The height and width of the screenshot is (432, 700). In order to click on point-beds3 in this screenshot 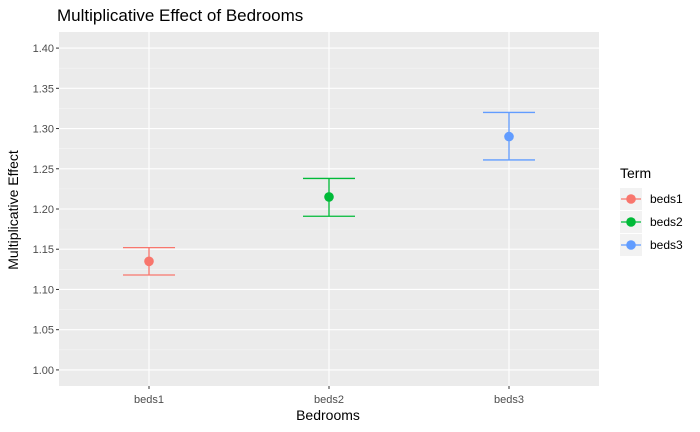, I will do `click(509, 136)`.